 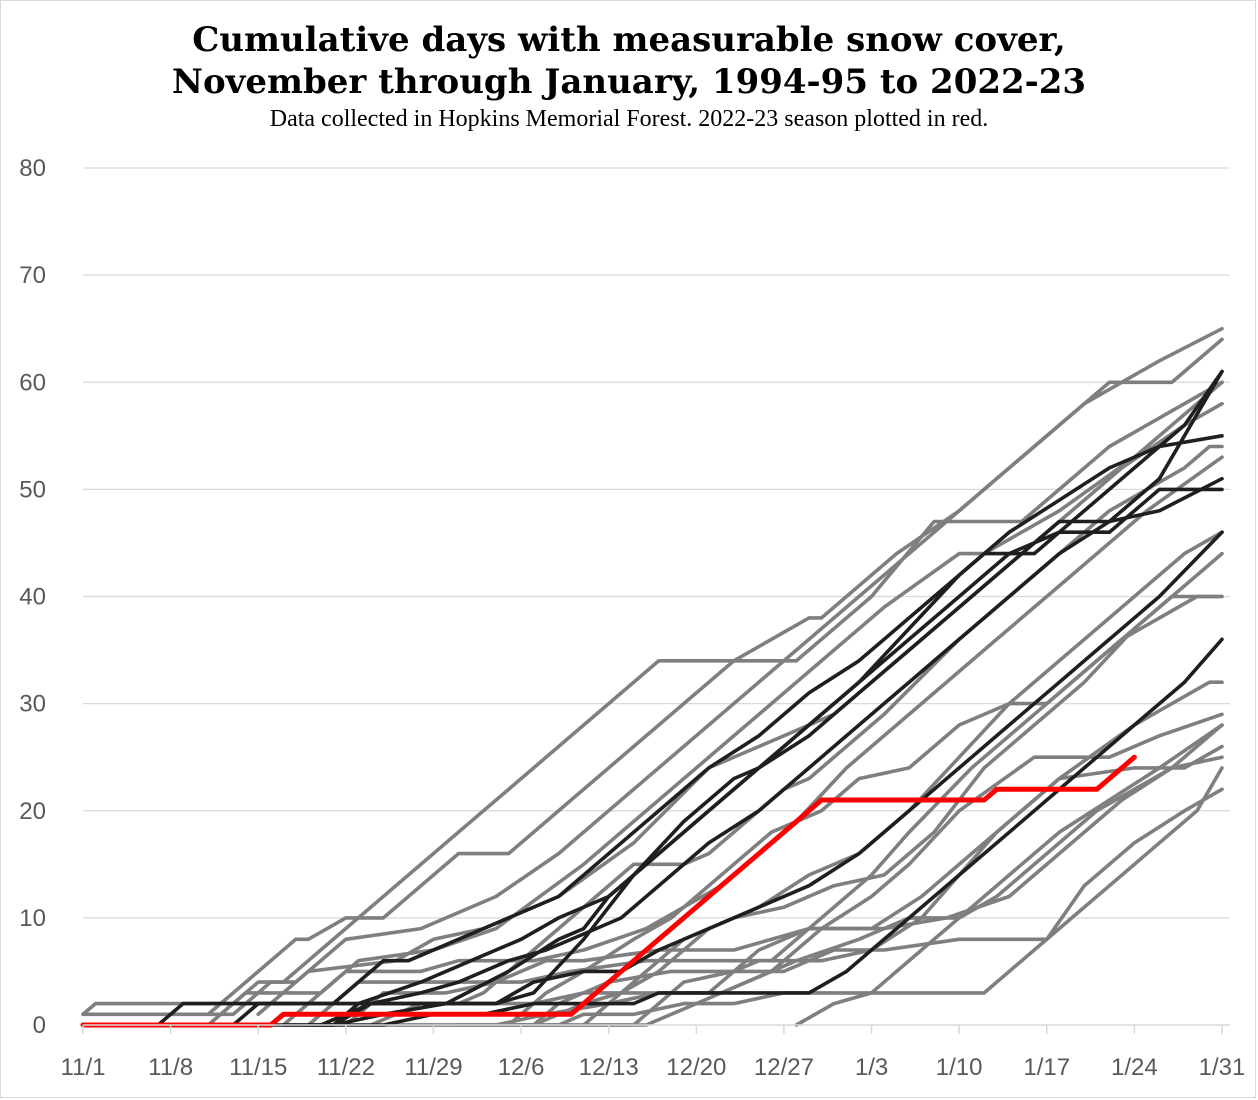 What do you see at coordinates (258, 1067) in the screenshot?
I see `x-tick-label-11-15: 11/15` at bounding box center [258, 1067].